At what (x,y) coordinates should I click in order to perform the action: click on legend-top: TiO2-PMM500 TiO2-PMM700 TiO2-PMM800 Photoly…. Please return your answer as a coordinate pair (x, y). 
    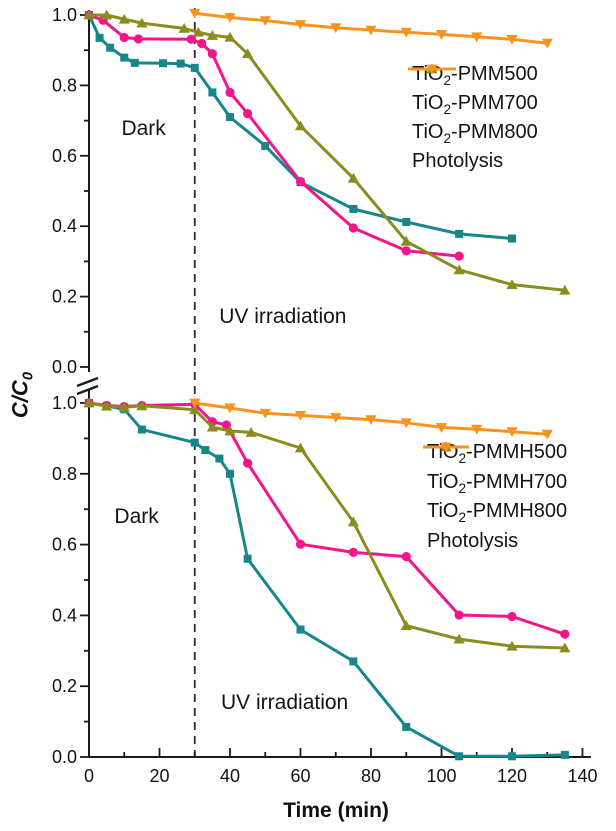
    Looking at the image, I should click on (473, 119).